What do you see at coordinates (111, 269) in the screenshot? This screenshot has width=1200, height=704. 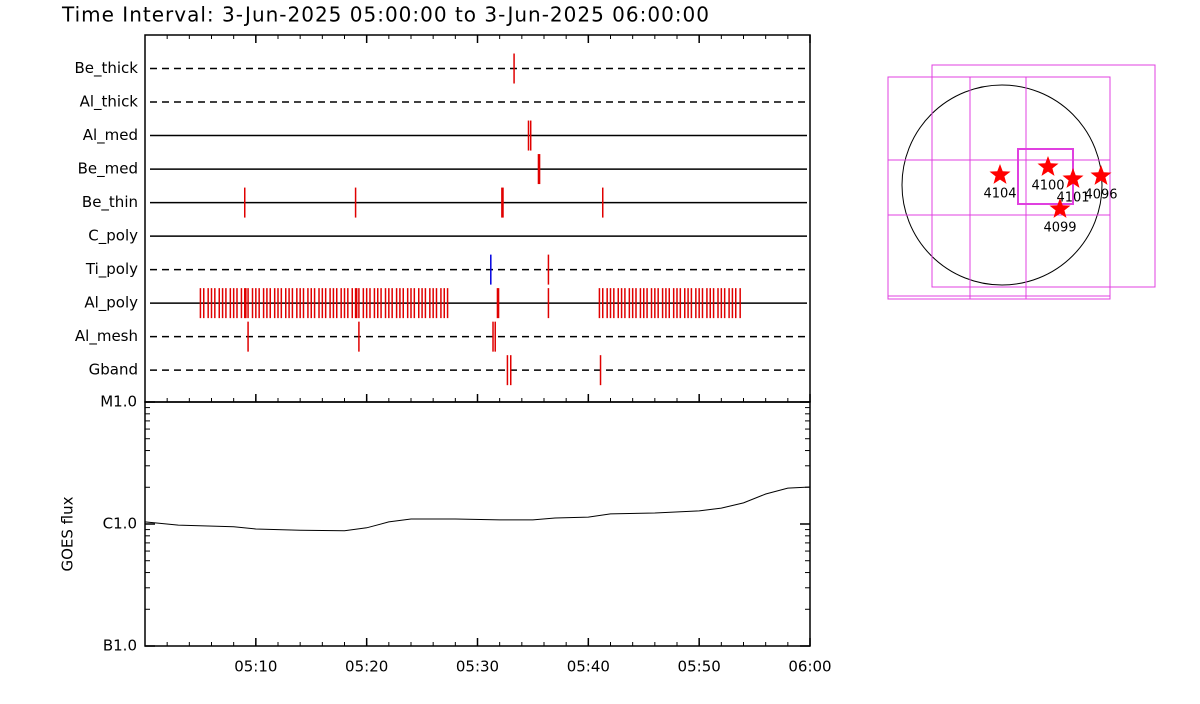 I see `row-label: Ti_poly` at bounding box center [111, 269].